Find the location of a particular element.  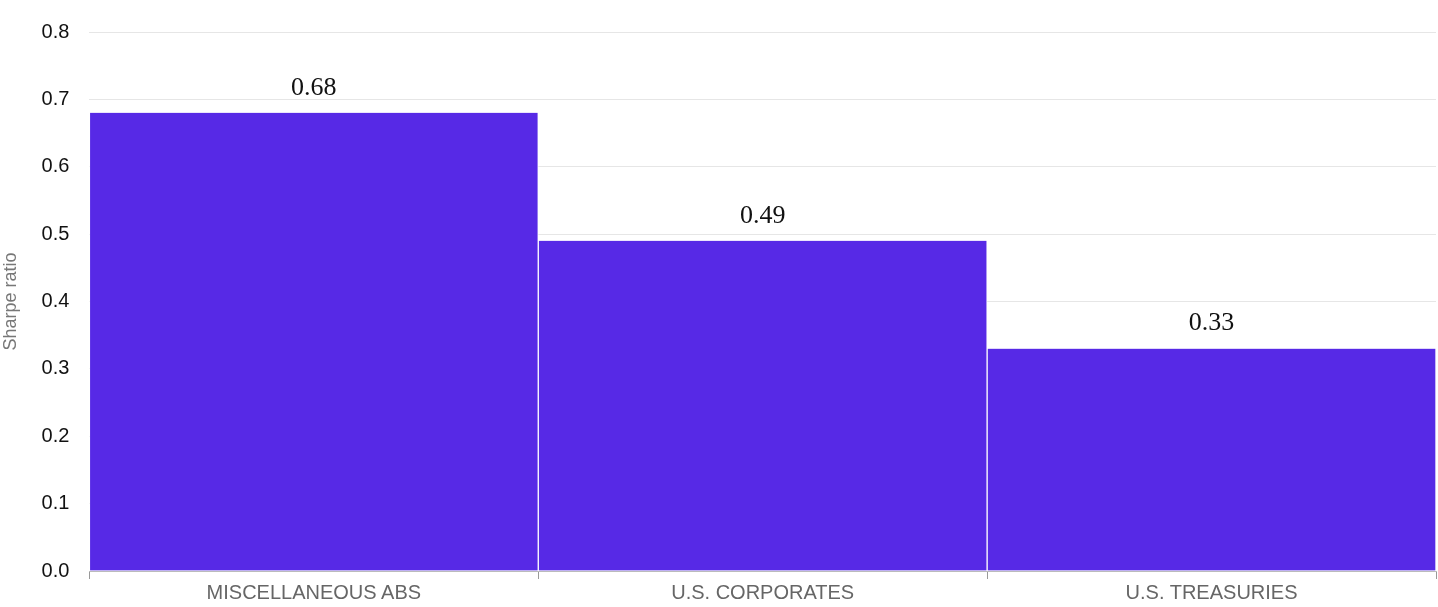

y-tick-label: 0.7 is located at coordinates (55, 97).